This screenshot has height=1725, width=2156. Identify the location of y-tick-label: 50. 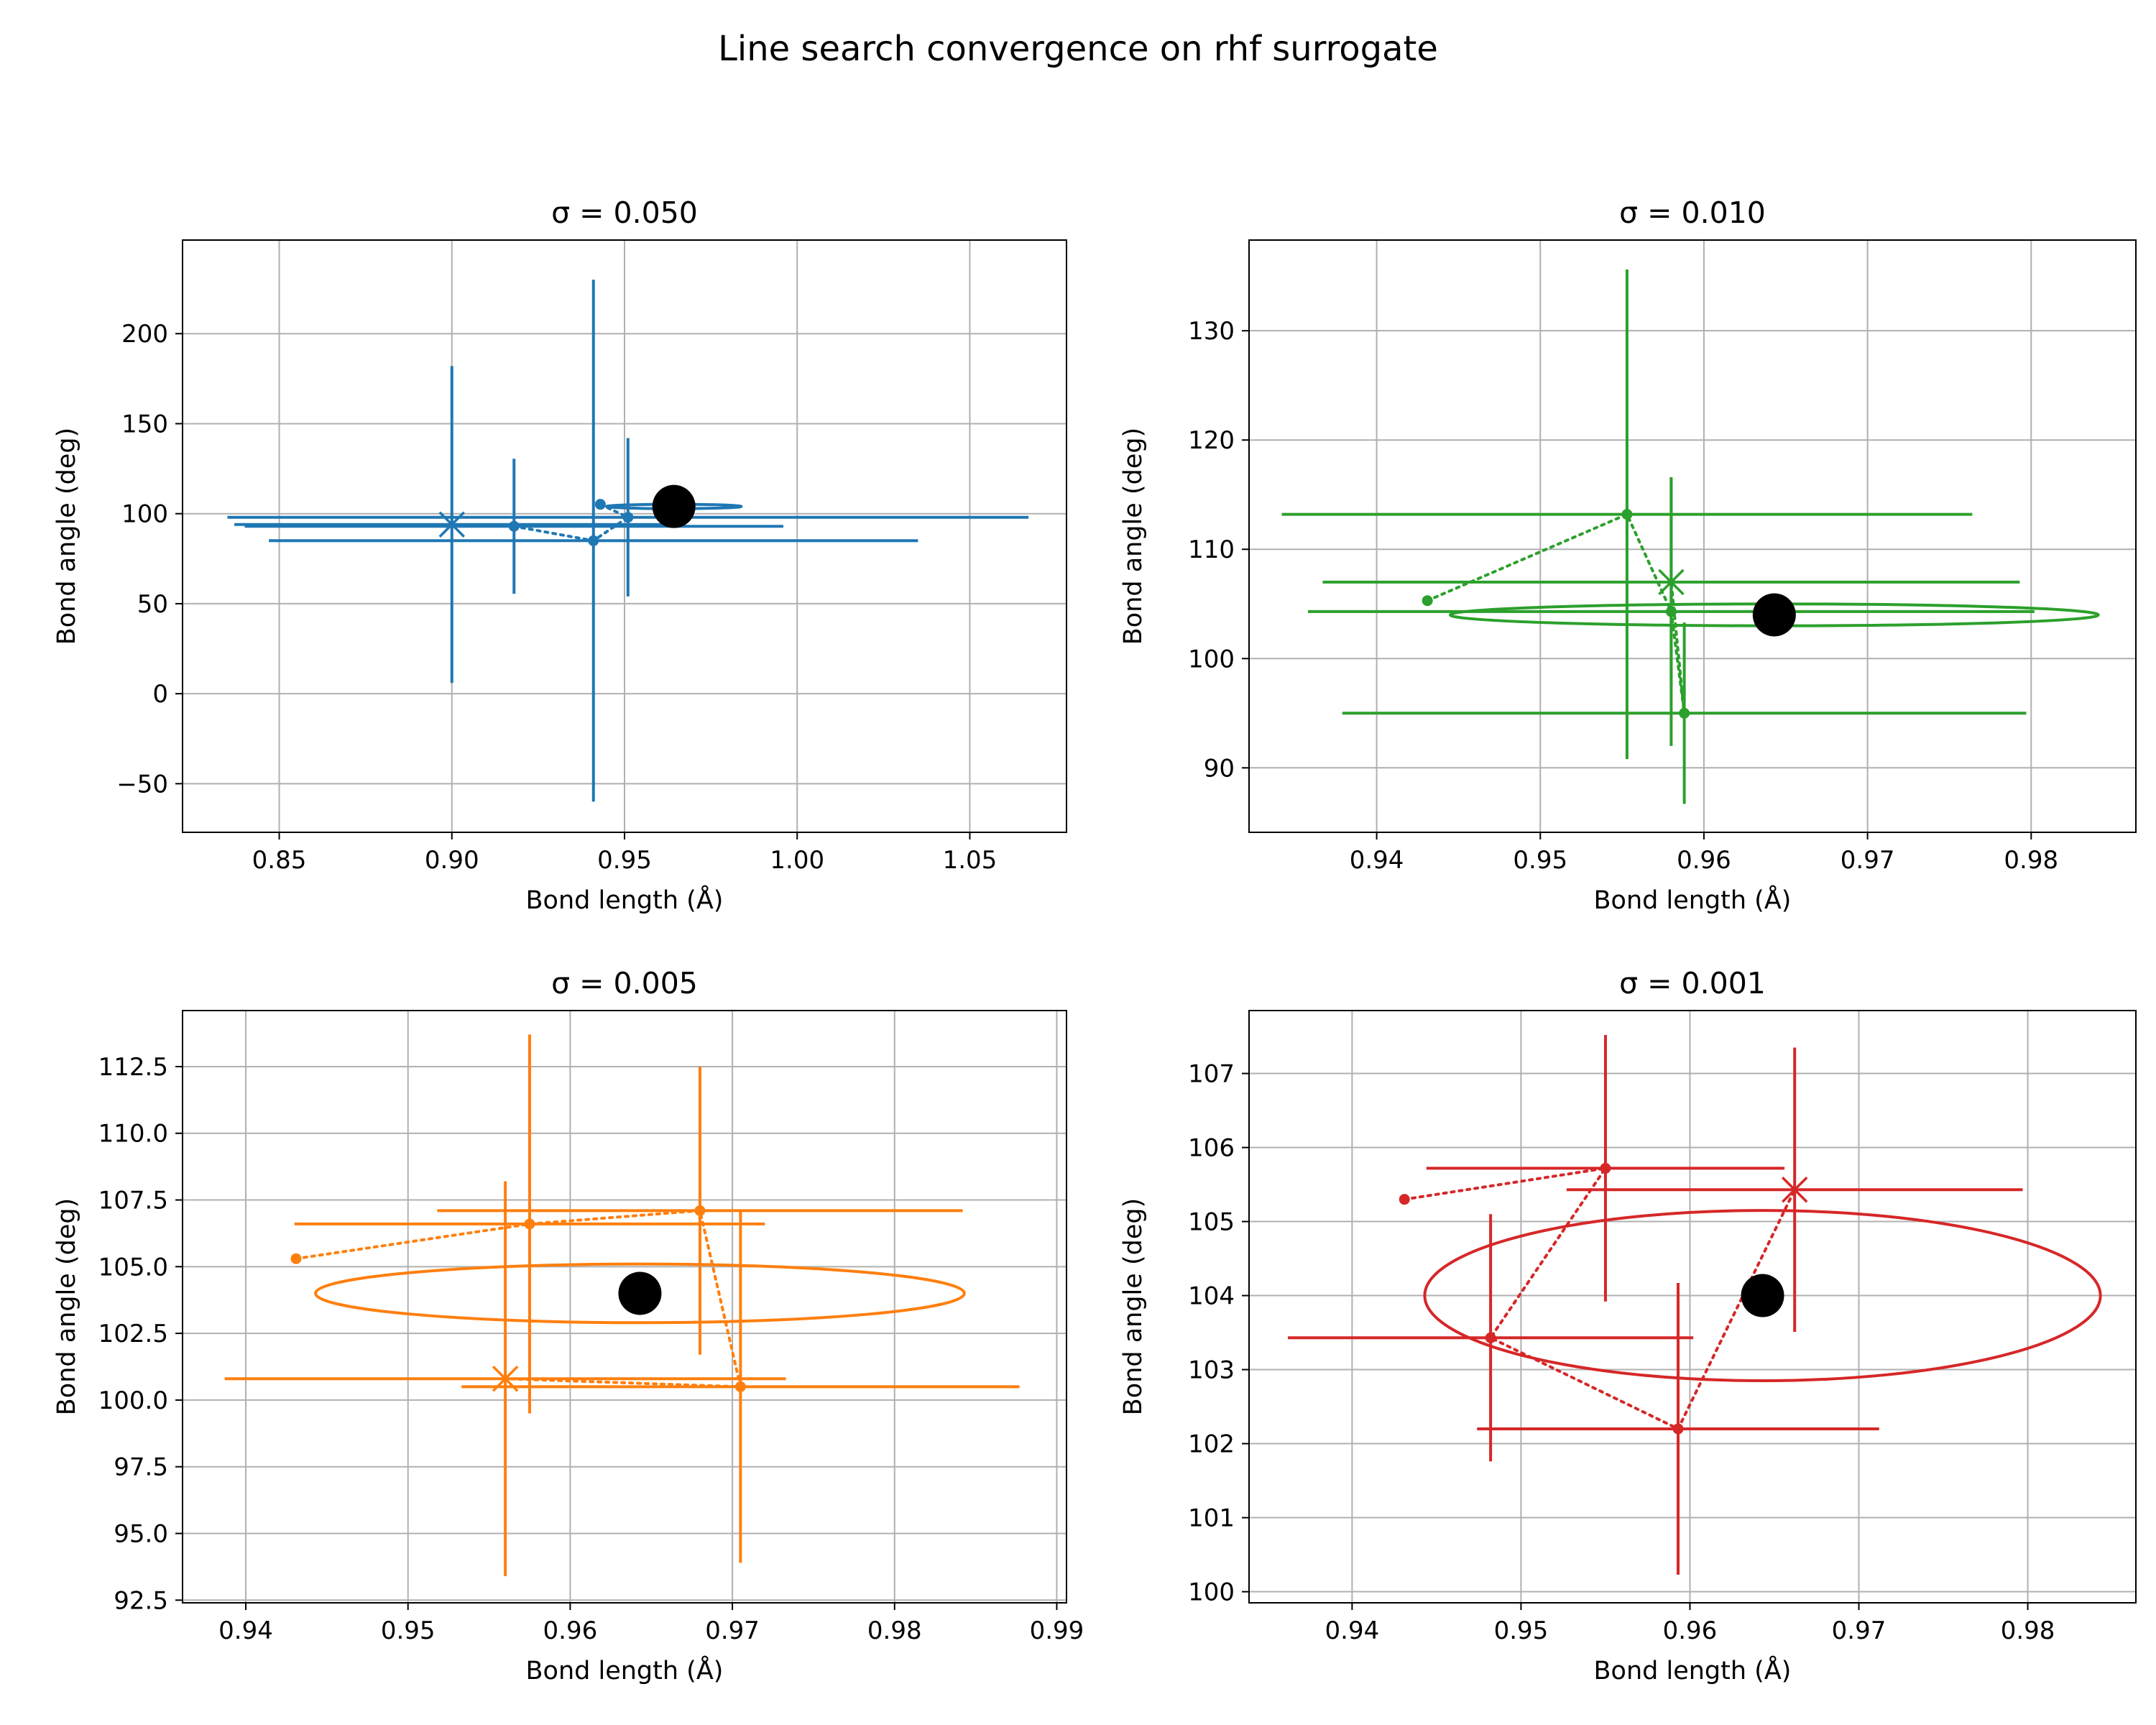
(152, 604).